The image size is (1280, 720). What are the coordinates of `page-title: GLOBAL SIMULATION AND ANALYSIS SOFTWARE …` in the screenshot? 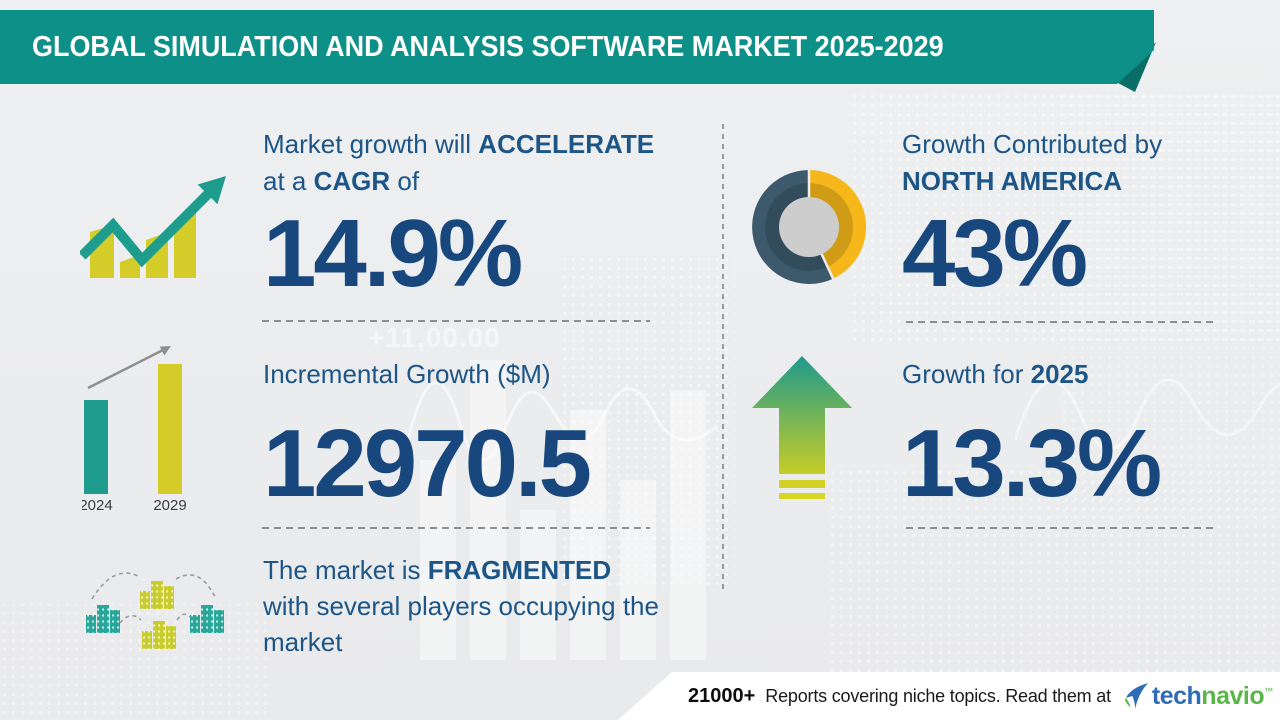 It's located at (488, 46).